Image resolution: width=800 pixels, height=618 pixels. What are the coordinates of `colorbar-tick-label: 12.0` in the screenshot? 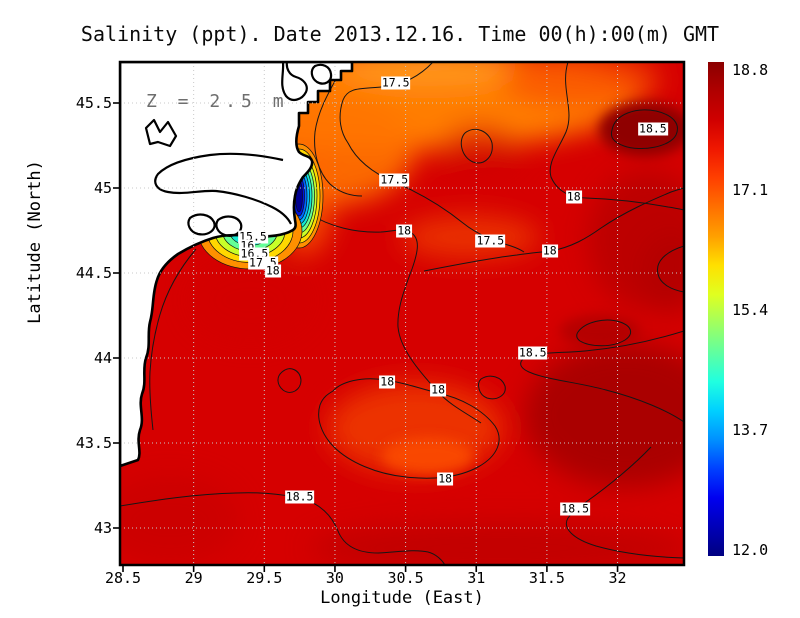 It's located at (750, 550).